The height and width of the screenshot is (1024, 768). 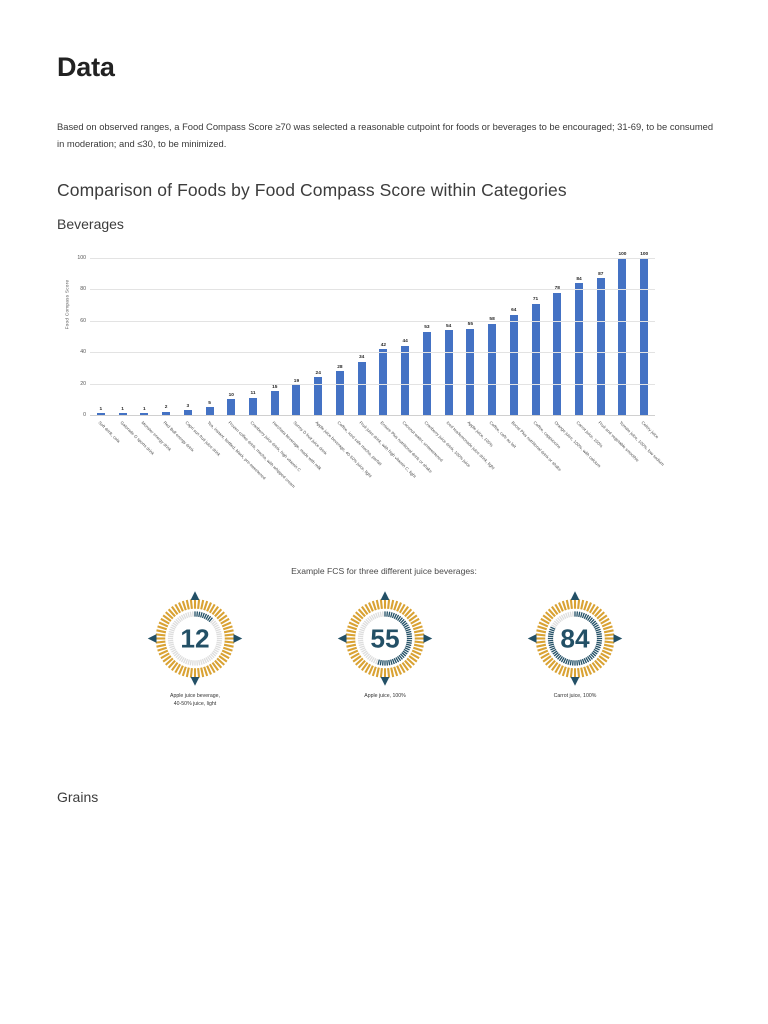 I want to click on fcs-gauge-caption-line: Apple juice, 100%, so click(x=385, y=696).